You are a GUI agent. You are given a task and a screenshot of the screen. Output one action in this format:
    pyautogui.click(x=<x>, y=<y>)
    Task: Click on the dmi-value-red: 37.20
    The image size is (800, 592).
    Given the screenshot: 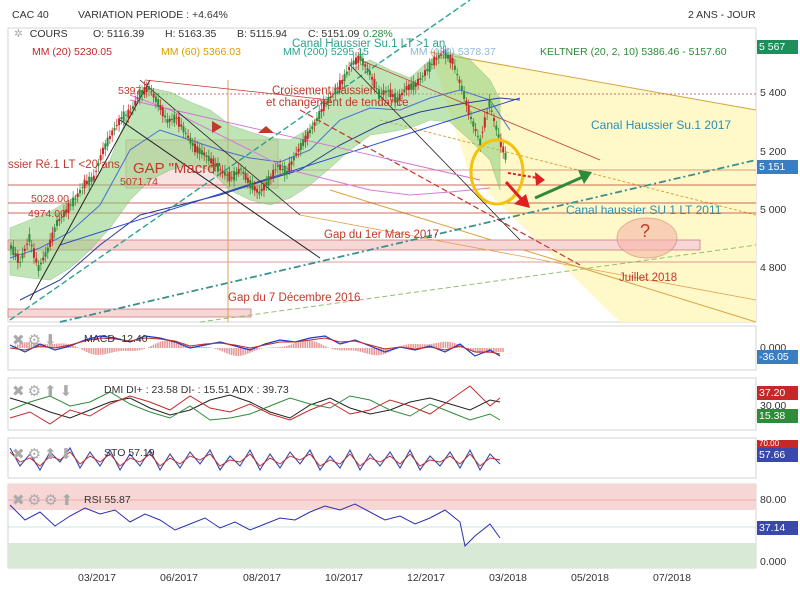 What is the action you would take?
    pyautogui.click(x=777, y=393)
    